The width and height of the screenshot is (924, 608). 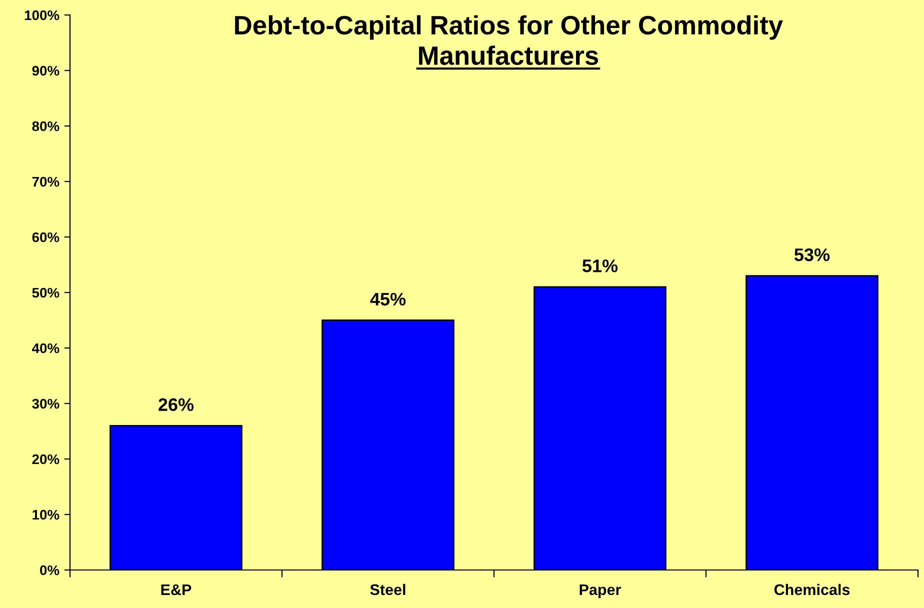 I want to click on x-tick-label: Chemicals, so click(x=812, y=590).